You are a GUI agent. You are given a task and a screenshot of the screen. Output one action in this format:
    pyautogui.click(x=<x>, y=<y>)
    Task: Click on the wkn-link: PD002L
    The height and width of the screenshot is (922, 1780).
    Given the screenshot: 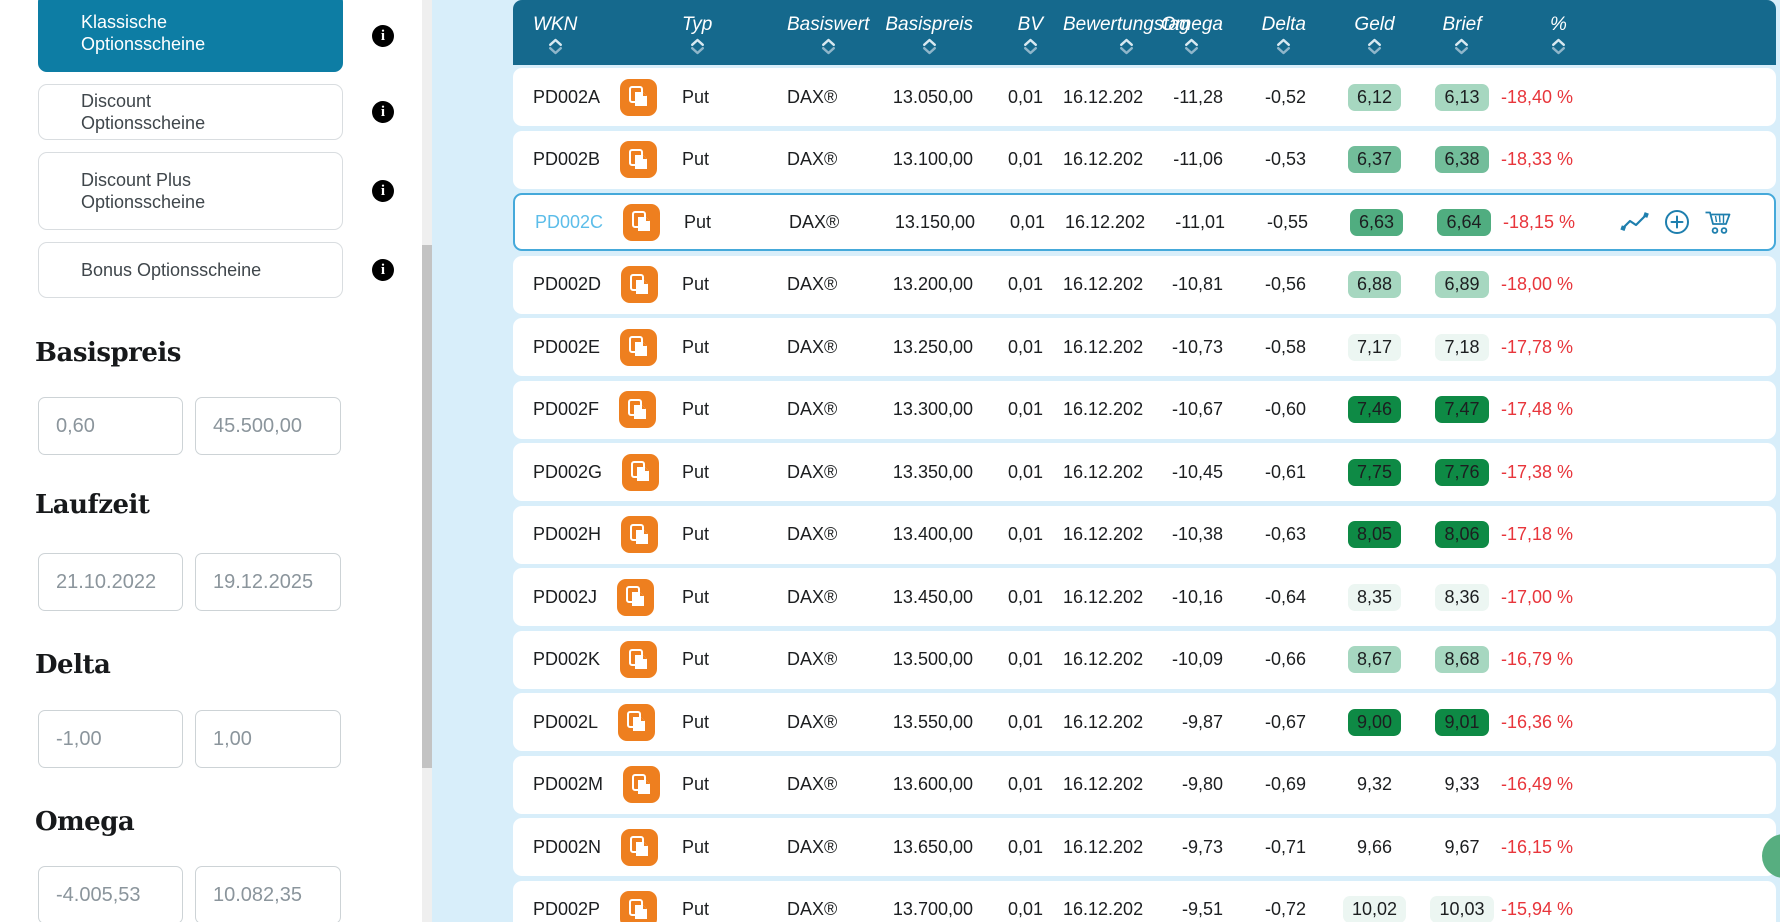 What is the action you would take?
    pyautogui.click(x=566, y=721)
    